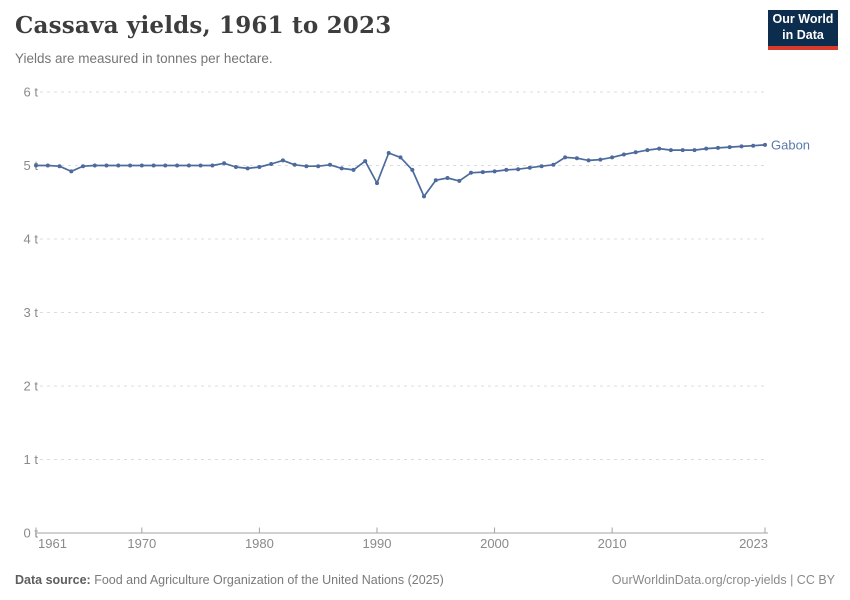 The height and width of the screenshot is (600, 850). Describe the element at coordinates (612, 543) in the screenshot. I see `x-axis-tick-label: 2010` at that location.